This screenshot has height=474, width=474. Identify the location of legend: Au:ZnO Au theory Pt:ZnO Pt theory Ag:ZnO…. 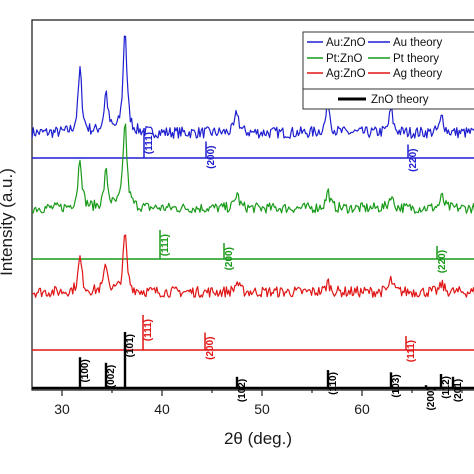
(388, 70).